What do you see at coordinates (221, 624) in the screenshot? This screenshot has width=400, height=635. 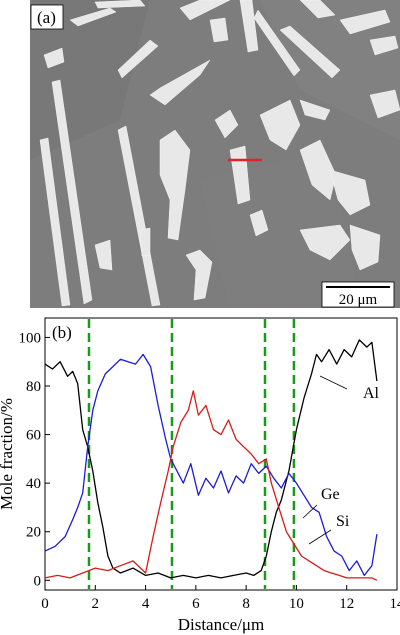 I see `x-axis-label: Distance/μm` at bounding box center [221, 624].